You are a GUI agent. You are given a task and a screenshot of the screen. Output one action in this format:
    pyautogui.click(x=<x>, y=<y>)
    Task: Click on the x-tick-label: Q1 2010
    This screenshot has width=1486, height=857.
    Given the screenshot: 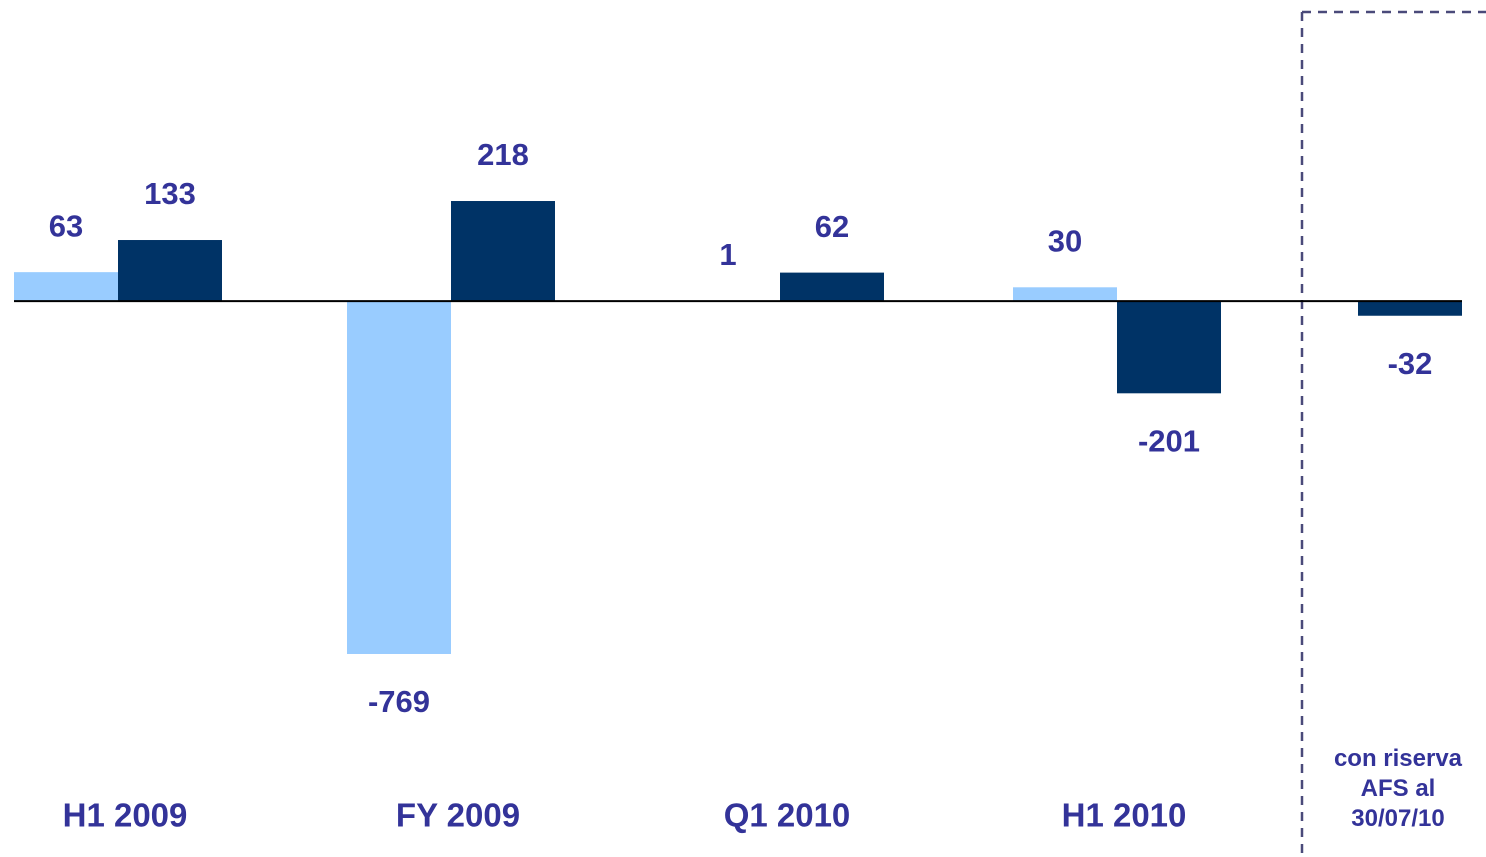 What is the action you would take?
    pyautogui.click(x=787, y=815)
    